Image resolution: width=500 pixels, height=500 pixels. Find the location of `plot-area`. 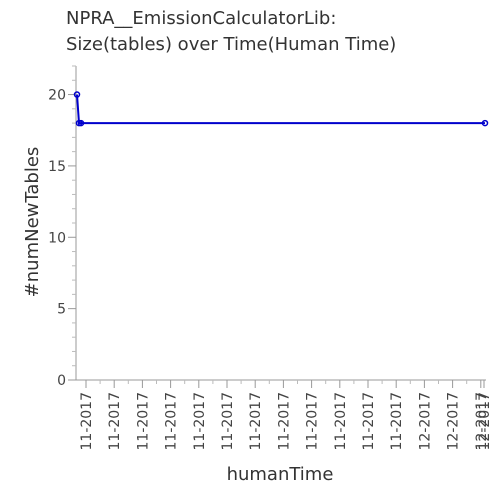

plot-area is located at coordinates (281, 109).